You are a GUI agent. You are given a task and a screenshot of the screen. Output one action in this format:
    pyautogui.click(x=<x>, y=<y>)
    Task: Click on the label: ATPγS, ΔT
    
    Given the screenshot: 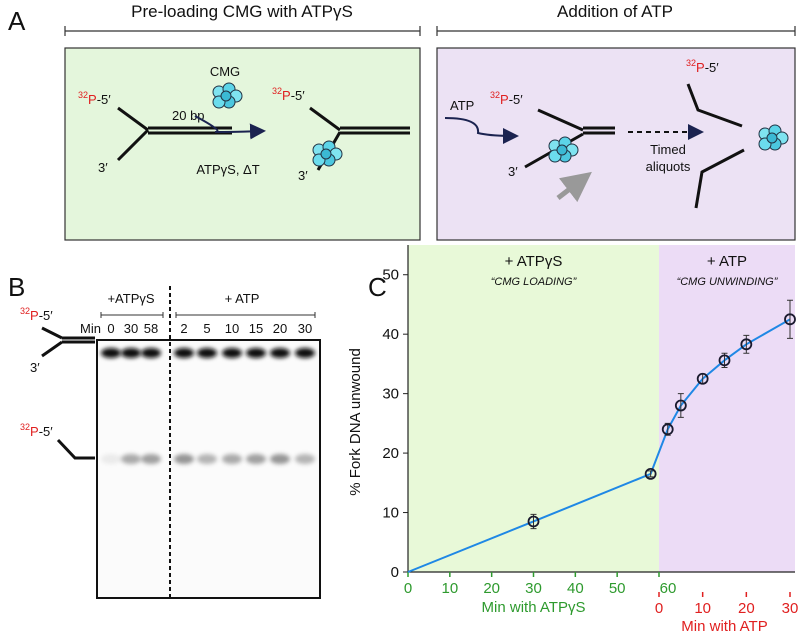 What is the action you would take?
    pyautogui.click(x=227, y=169)
    